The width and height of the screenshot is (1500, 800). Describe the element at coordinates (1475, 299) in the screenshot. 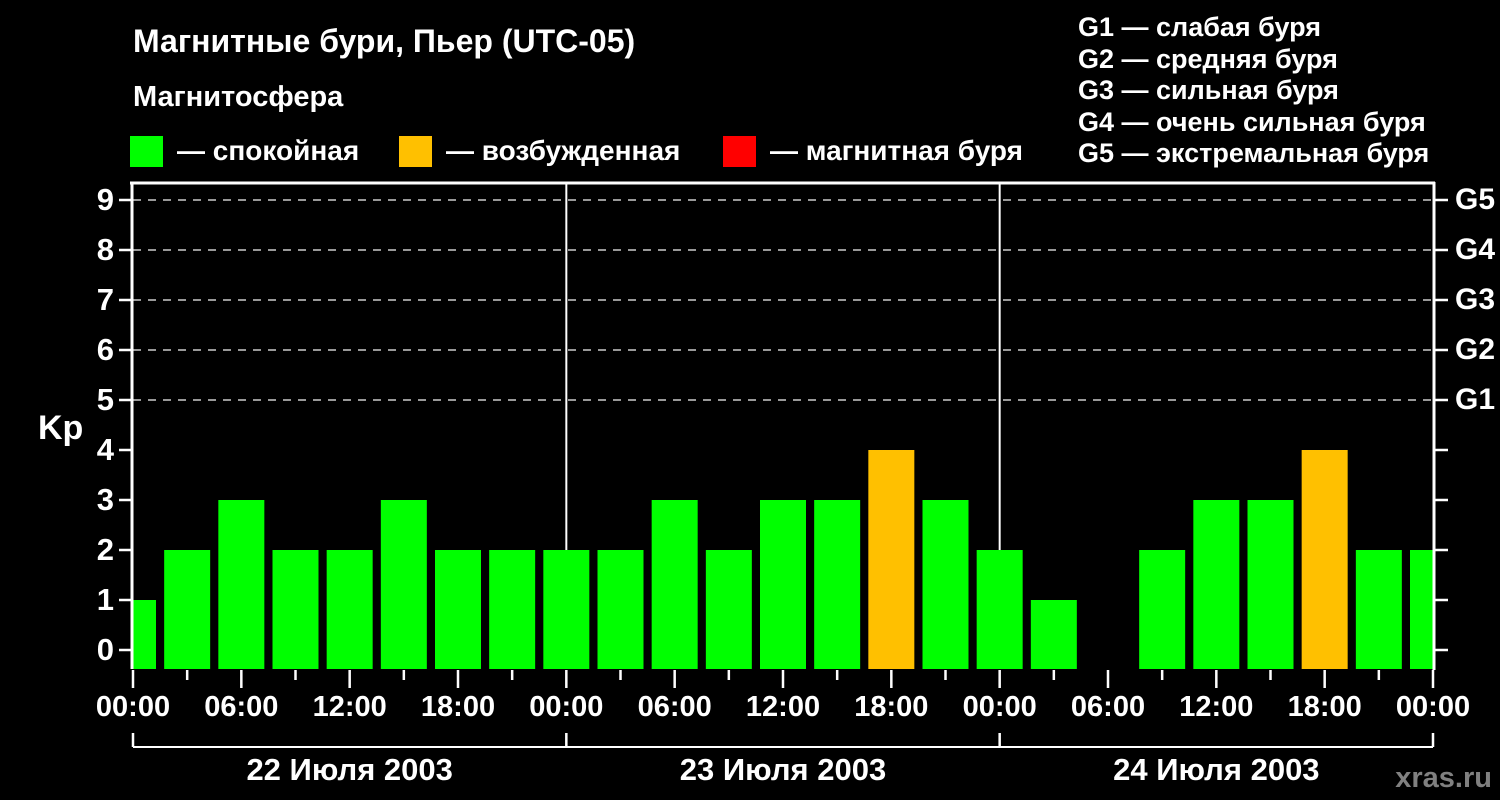

I see `right-axis-label: G3` at that location.